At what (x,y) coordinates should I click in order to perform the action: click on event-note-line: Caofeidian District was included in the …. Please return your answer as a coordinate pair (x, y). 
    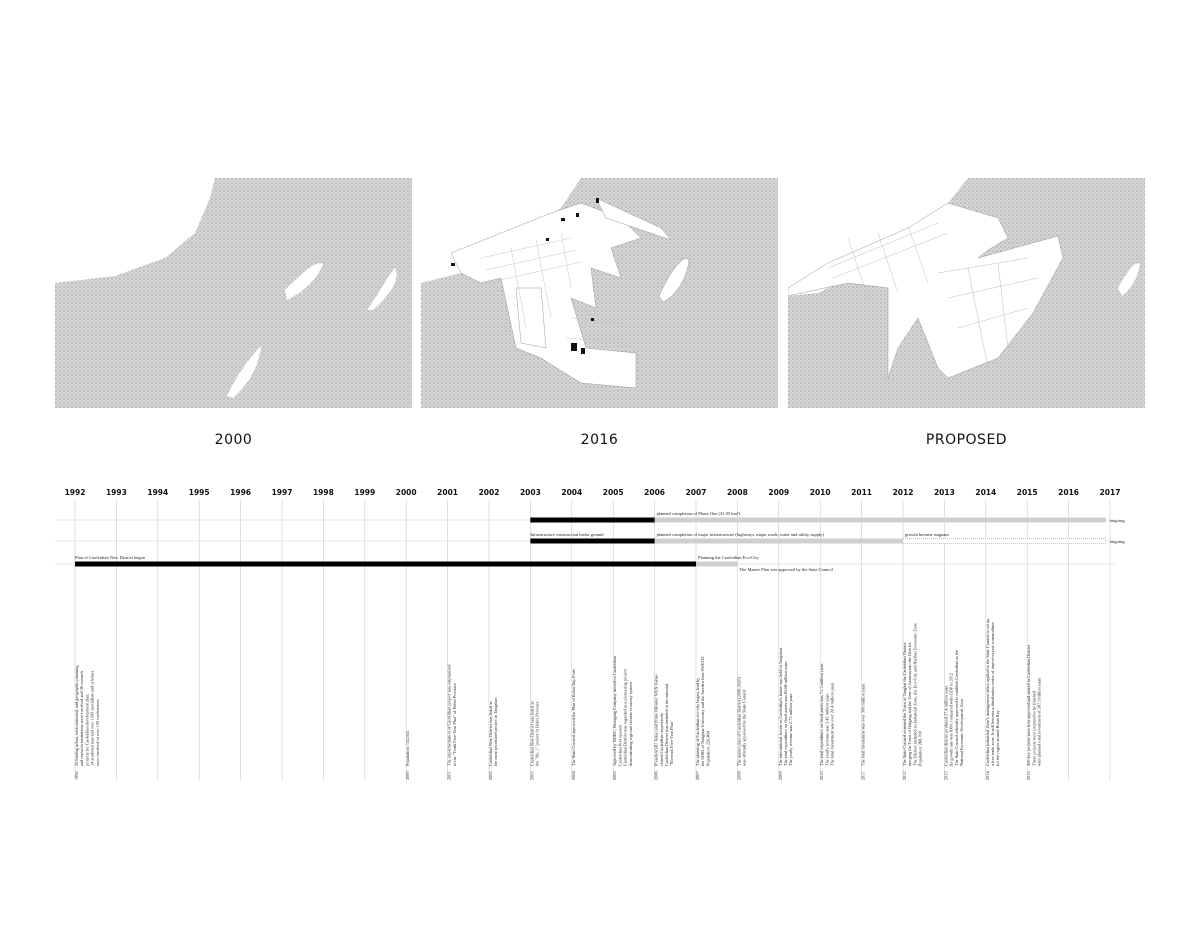
    Looking at the image, I should click on (666, 724).